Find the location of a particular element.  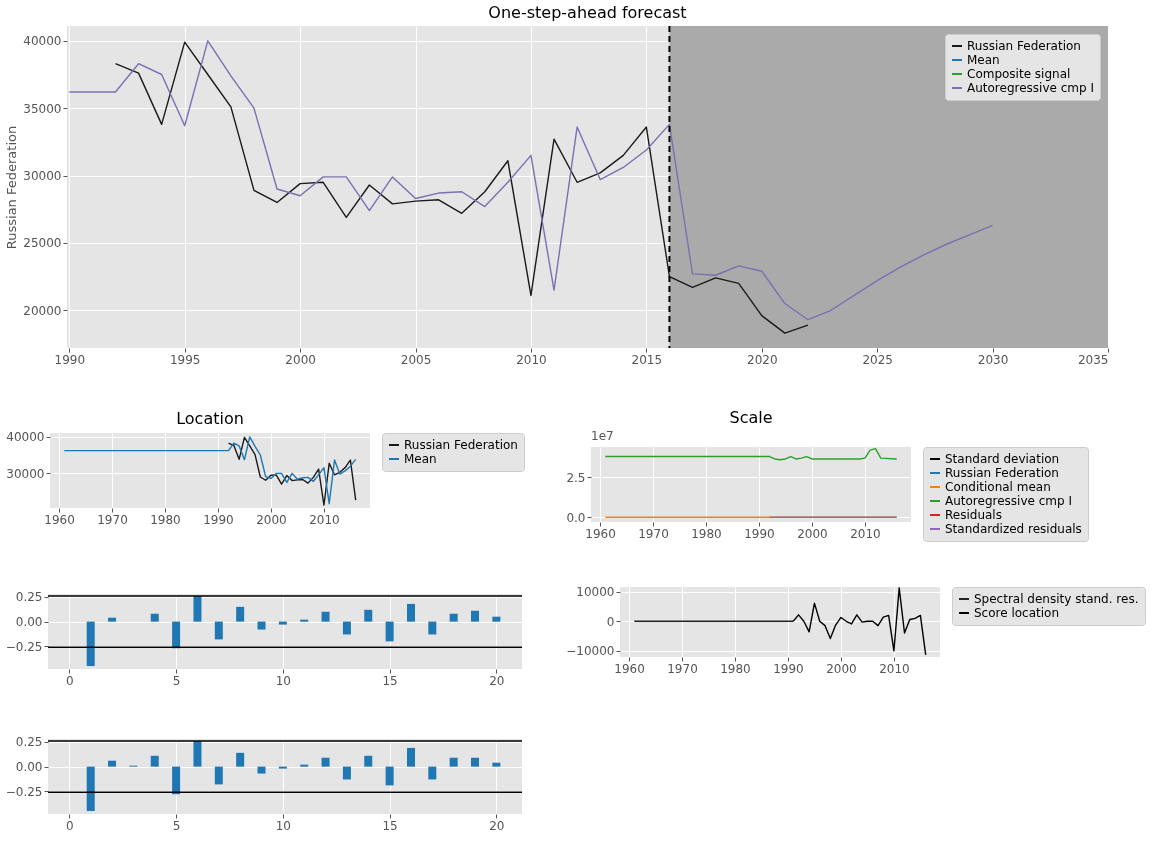

x-tick-label: 1995 is located at coordinates (185, 359).